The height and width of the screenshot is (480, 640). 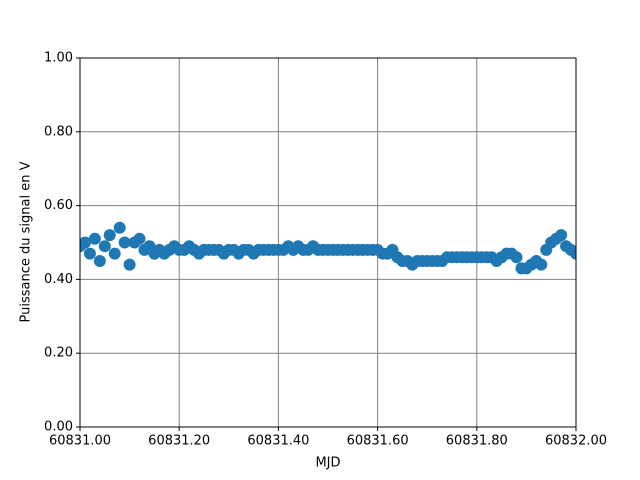 I want to click on y-tick-label: 0.20, so click(x=58, y=353).